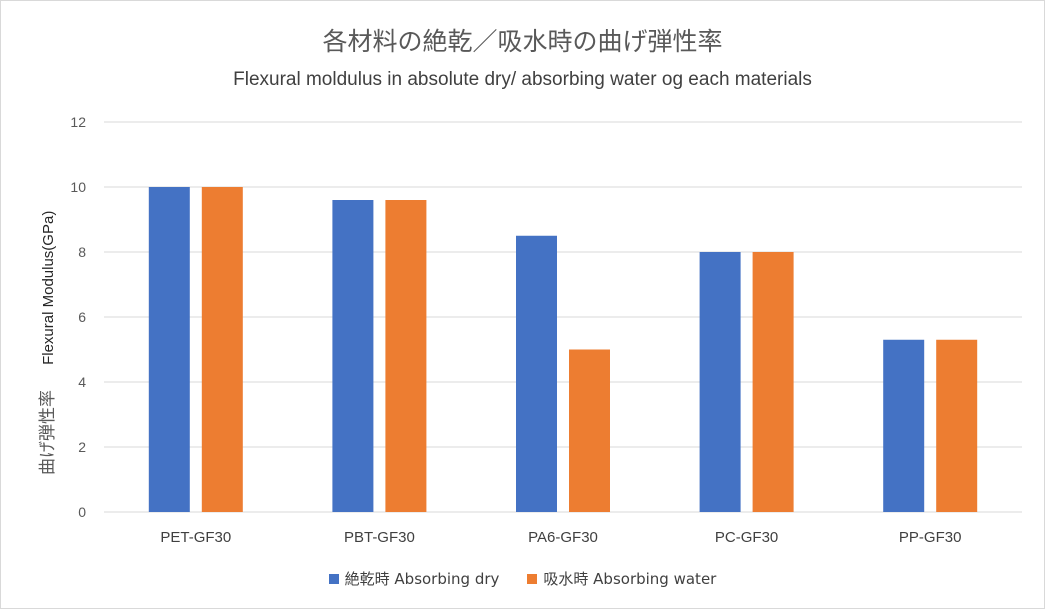 The image size is (1045, 609). What do you see at coordinates (333, 578) in the screenshot?
I see `legend-swatch-dry` at bounding box center [333, 578].